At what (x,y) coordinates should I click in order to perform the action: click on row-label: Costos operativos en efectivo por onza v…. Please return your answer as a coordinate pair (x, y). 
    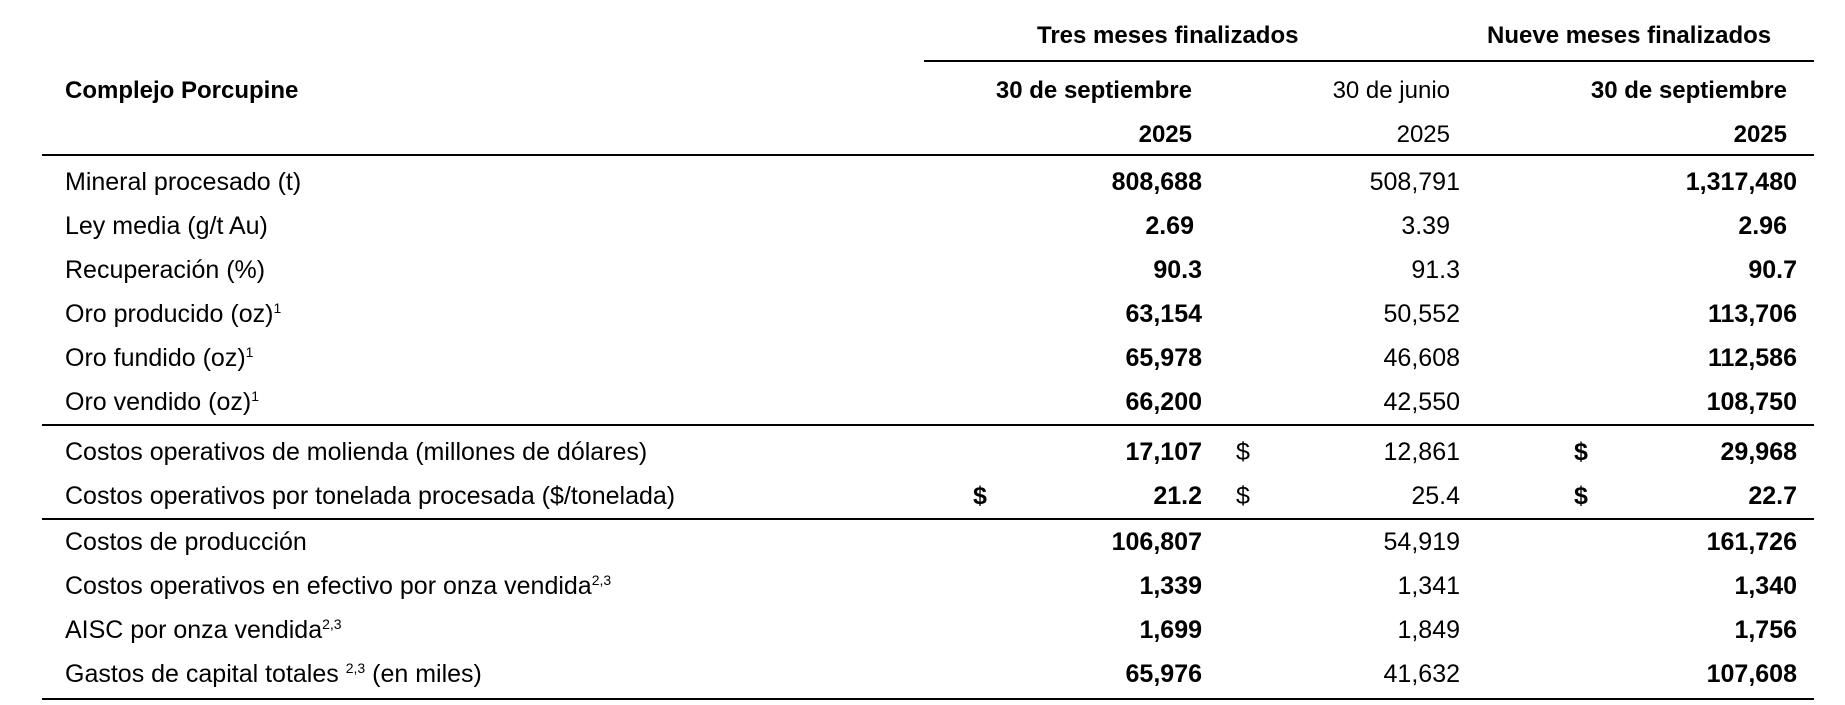
    Looking at the image, I should click on (338, 586).